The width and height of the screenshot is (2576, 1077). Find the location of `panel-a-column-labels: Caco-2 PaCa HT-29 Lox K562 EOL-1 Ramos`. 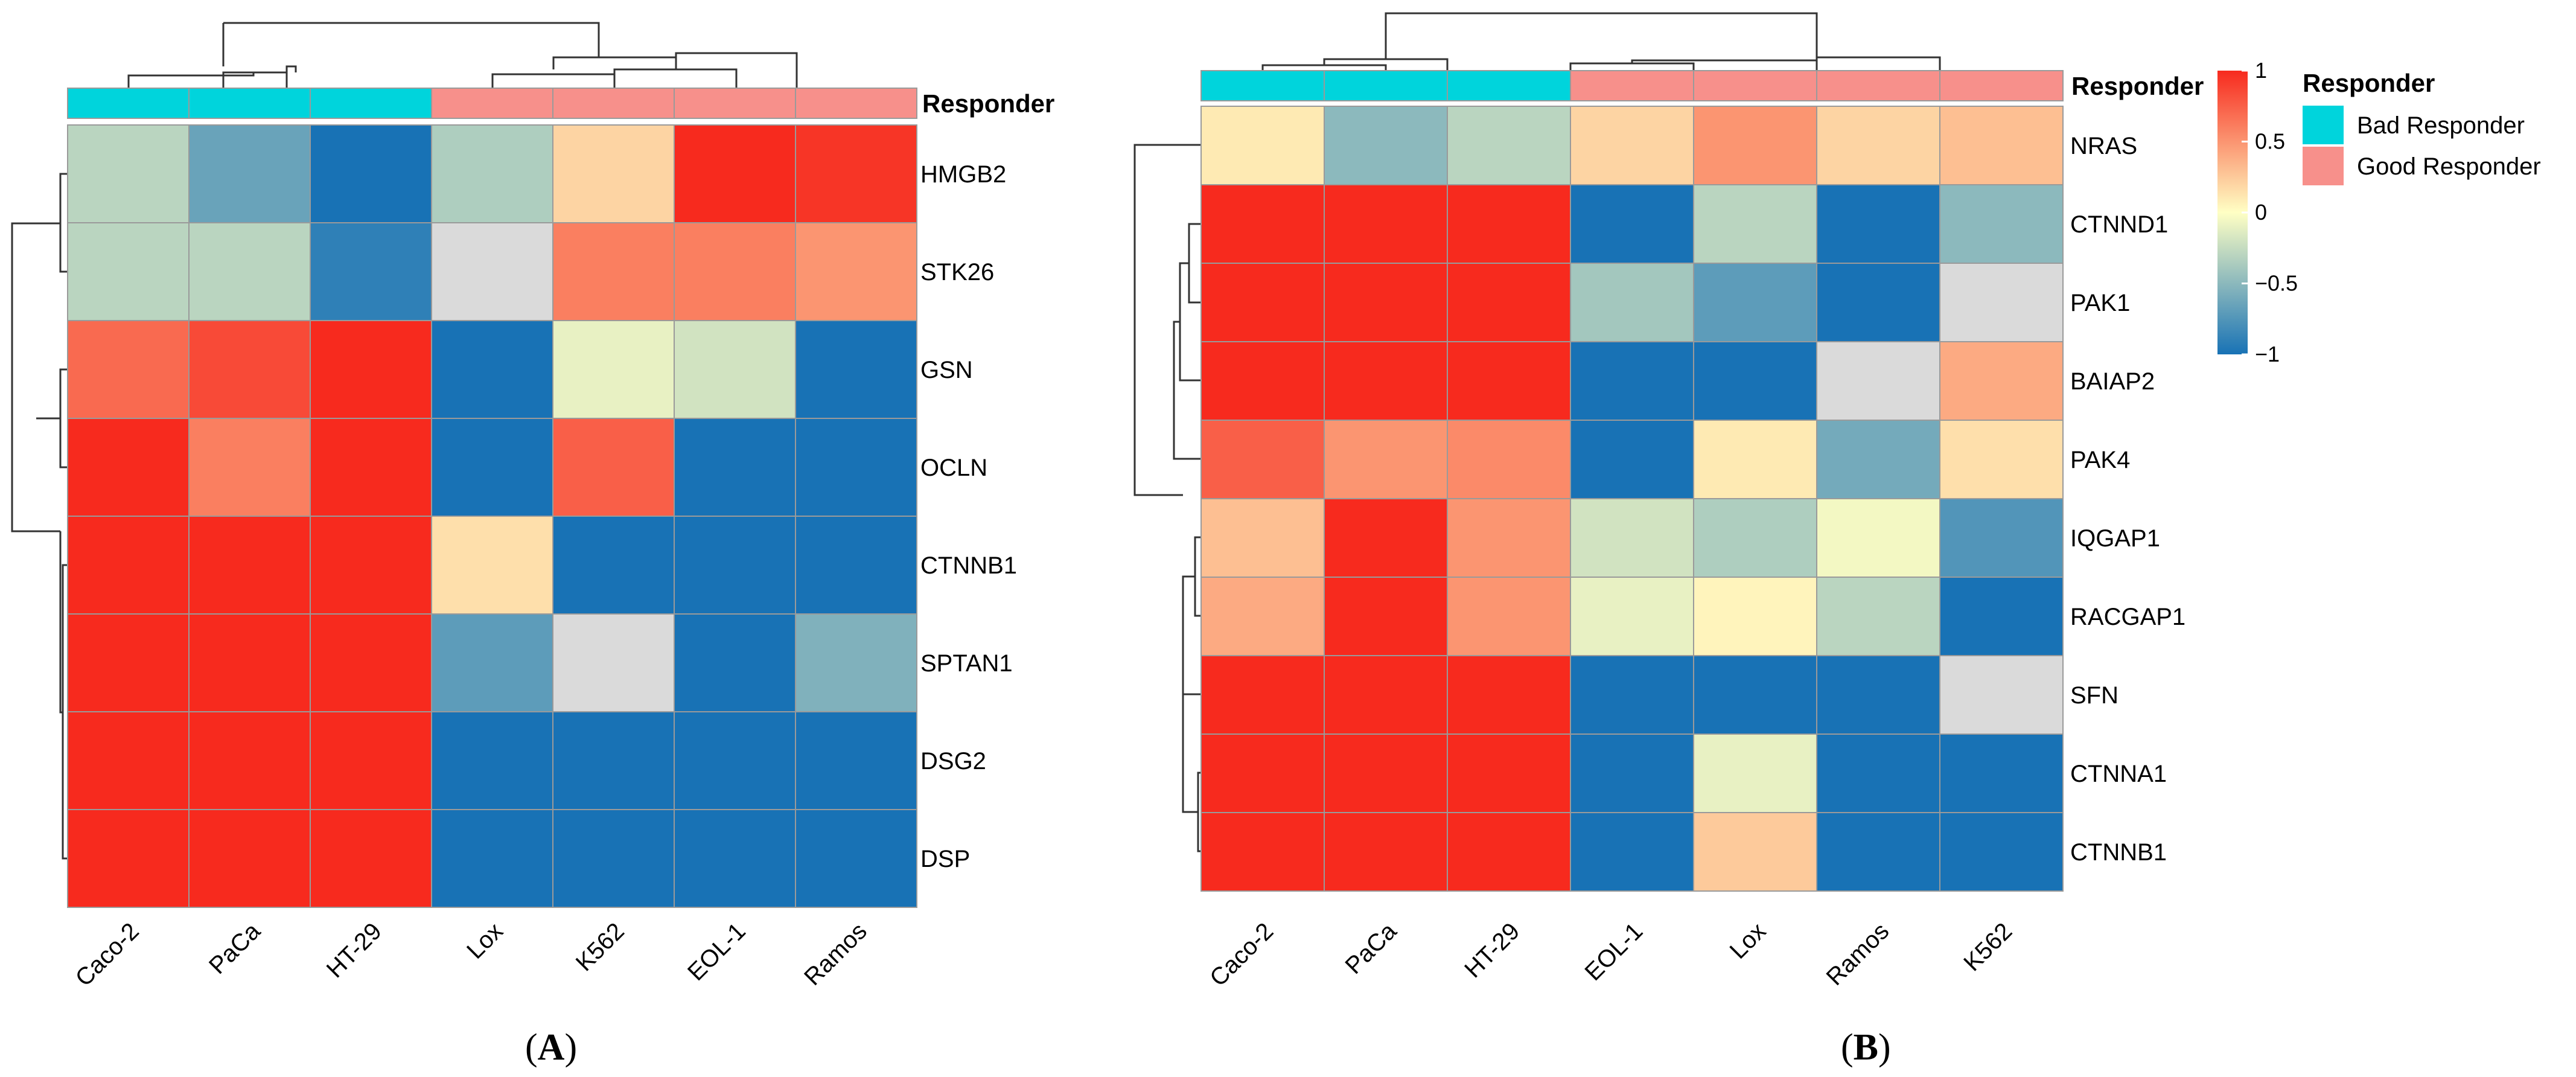

panel-a-column-labels: Caco-2 PaCa HT-29 Lox K562 EOL-1 Ramos is located at coordinates (471, 955).